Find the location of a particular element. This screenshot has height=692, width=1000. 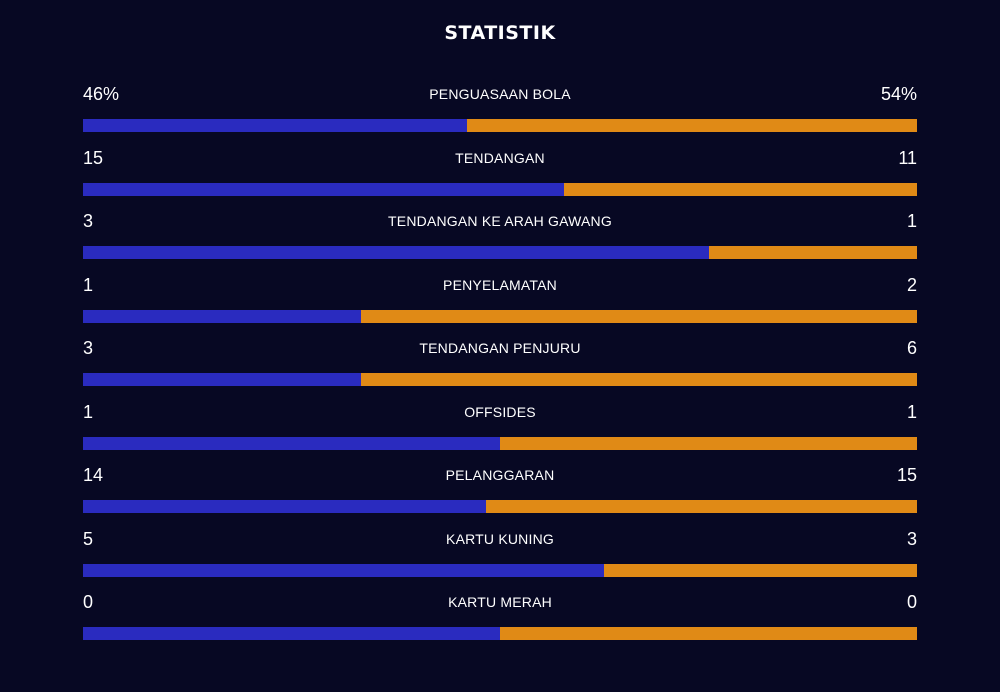

stat-row-shots: 15 TENDANGAN 11 is located at coordinates (500, 176).